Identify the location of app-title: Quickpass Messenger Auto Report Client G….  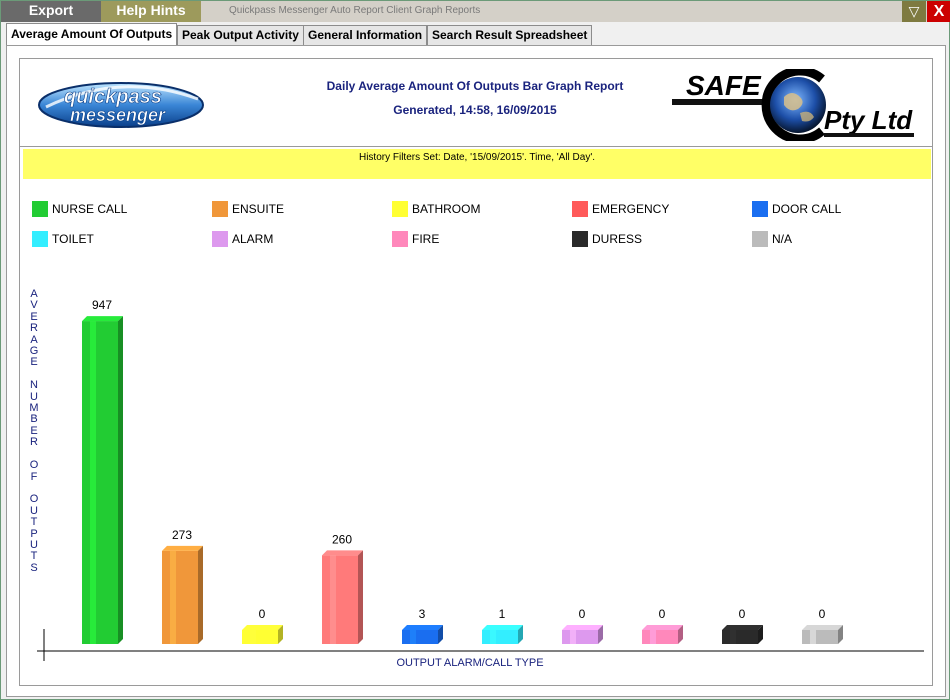
(355, 10).